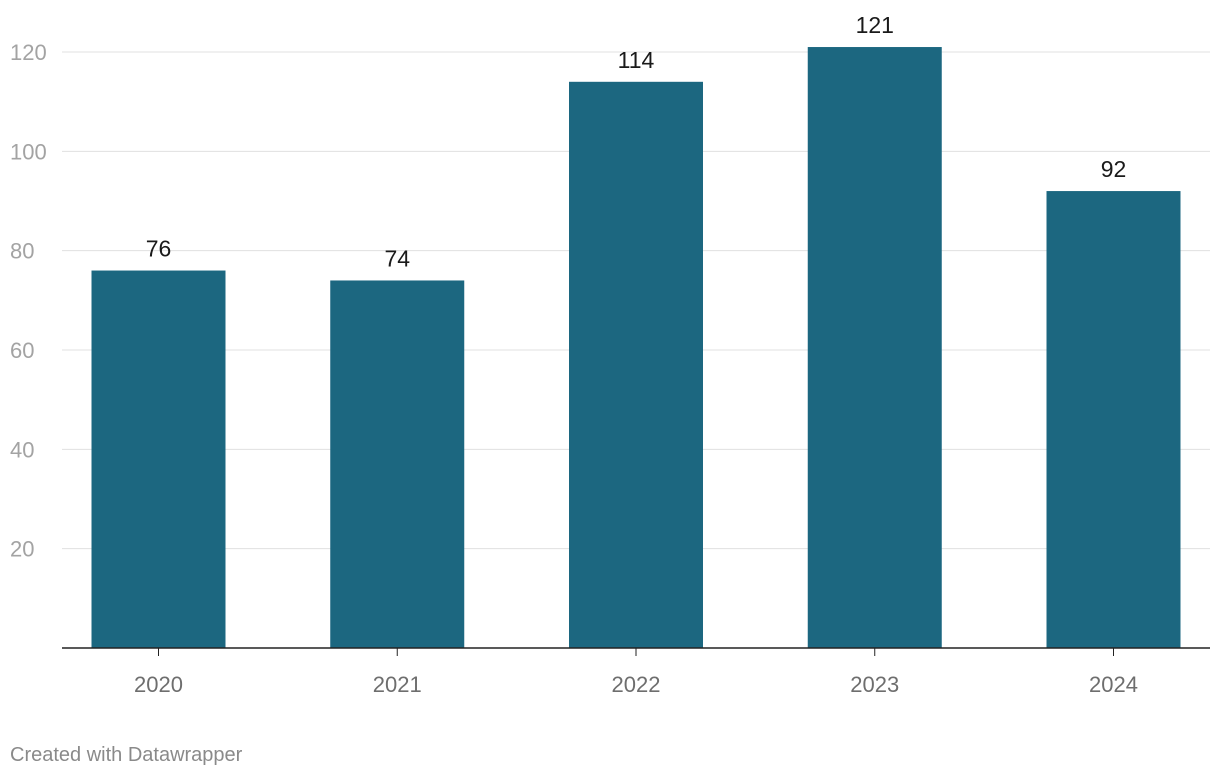  Describe the element at coordinates (158, 684) in the screenshot. I see `x-tick-label: 2020` at that location.